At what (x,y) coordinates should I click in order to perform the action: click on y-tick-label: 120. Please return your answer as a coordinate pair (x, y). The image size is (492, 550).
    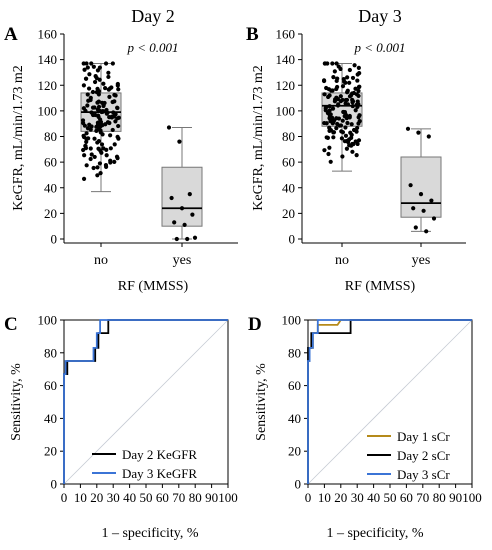
    Looking at the image, I should click on (286, 85).